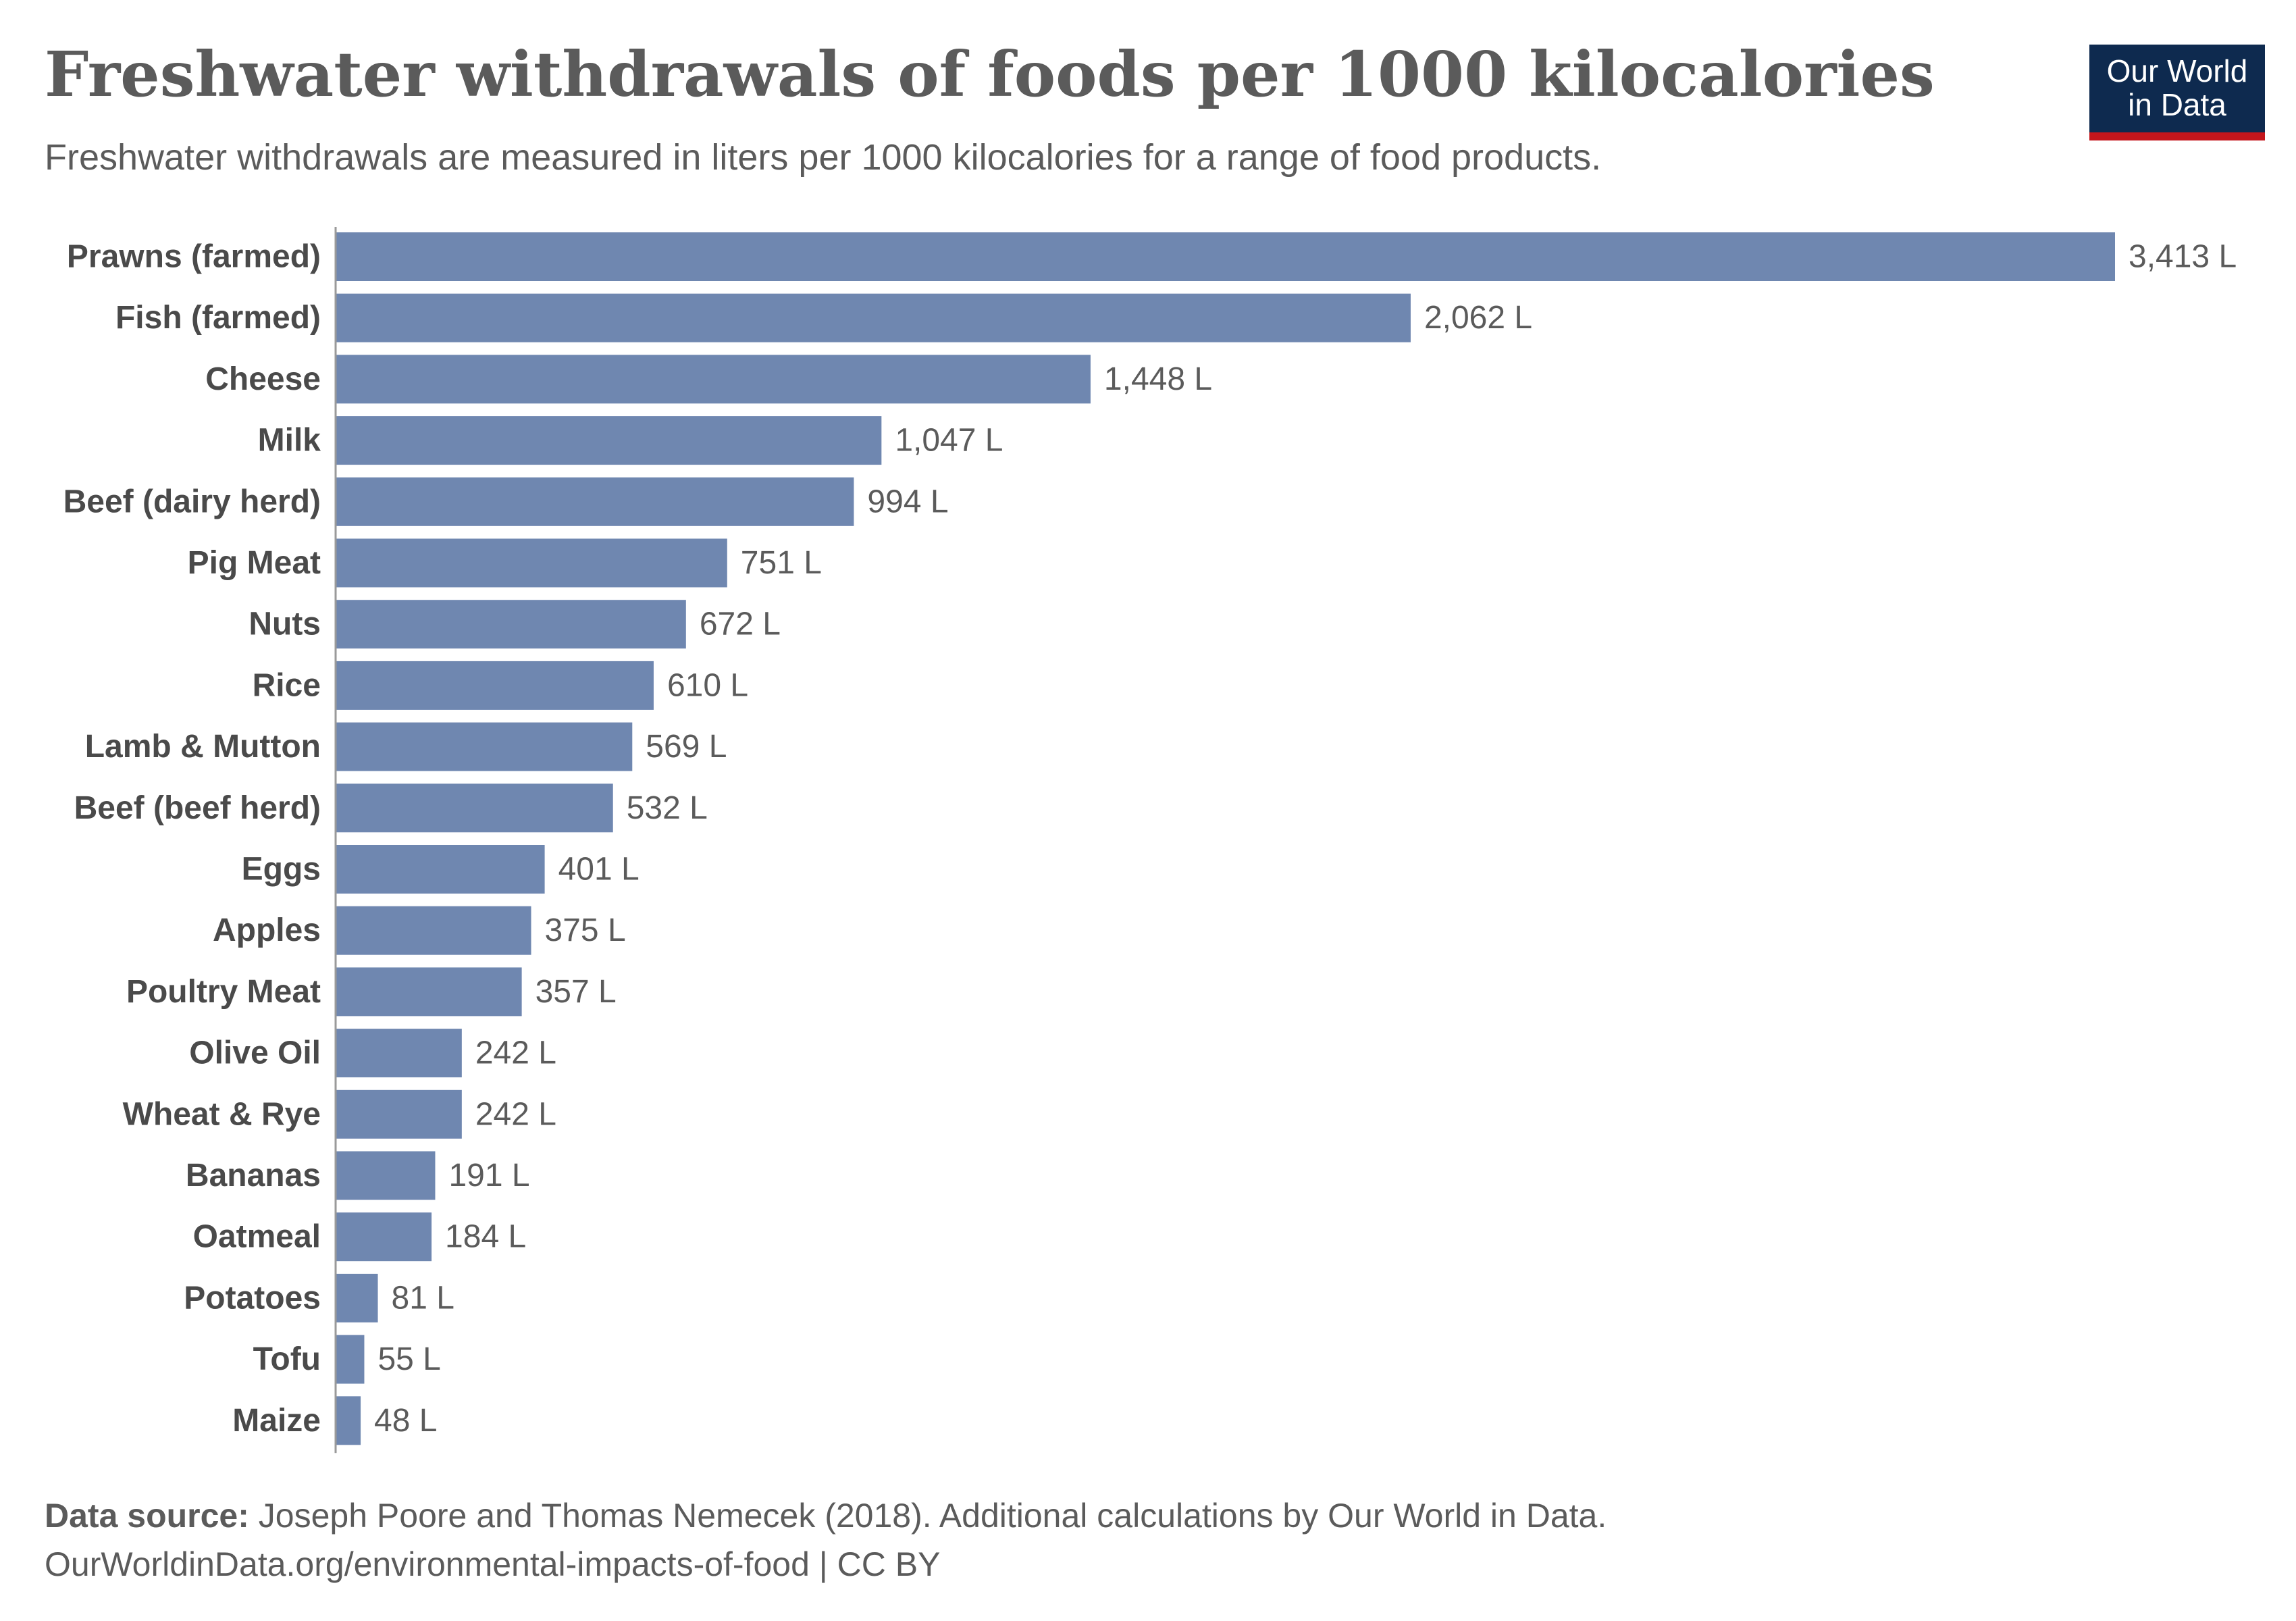 This screenshot has width=2296, height=1621. I want to click on bar-milk, so click(609, 440).